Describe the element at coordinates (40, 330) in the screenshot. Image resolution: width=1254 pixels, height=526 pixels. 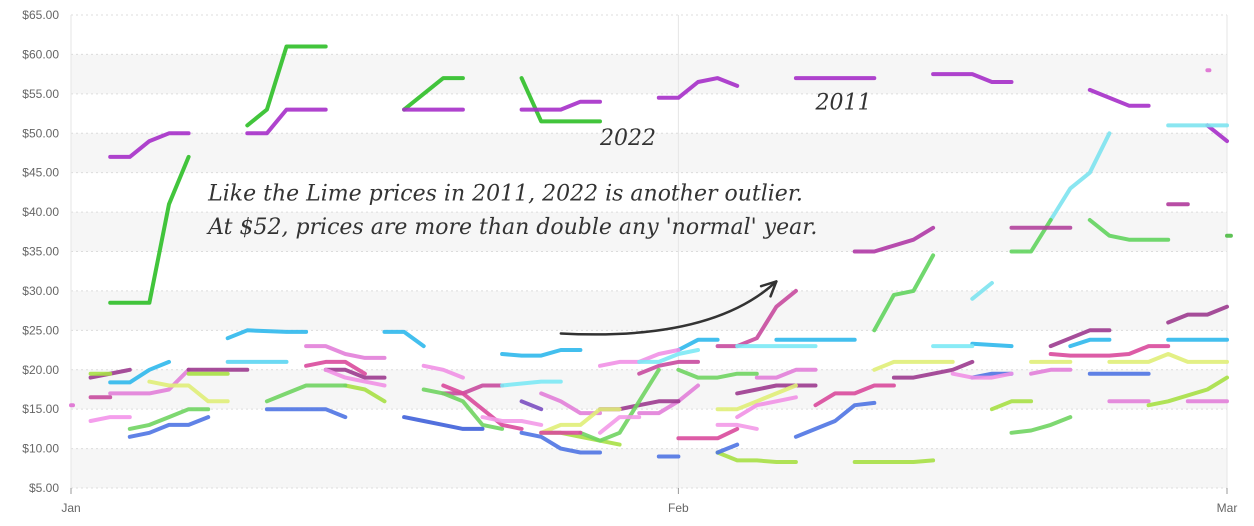
I see `y-tick-label: $25.00` at that location.